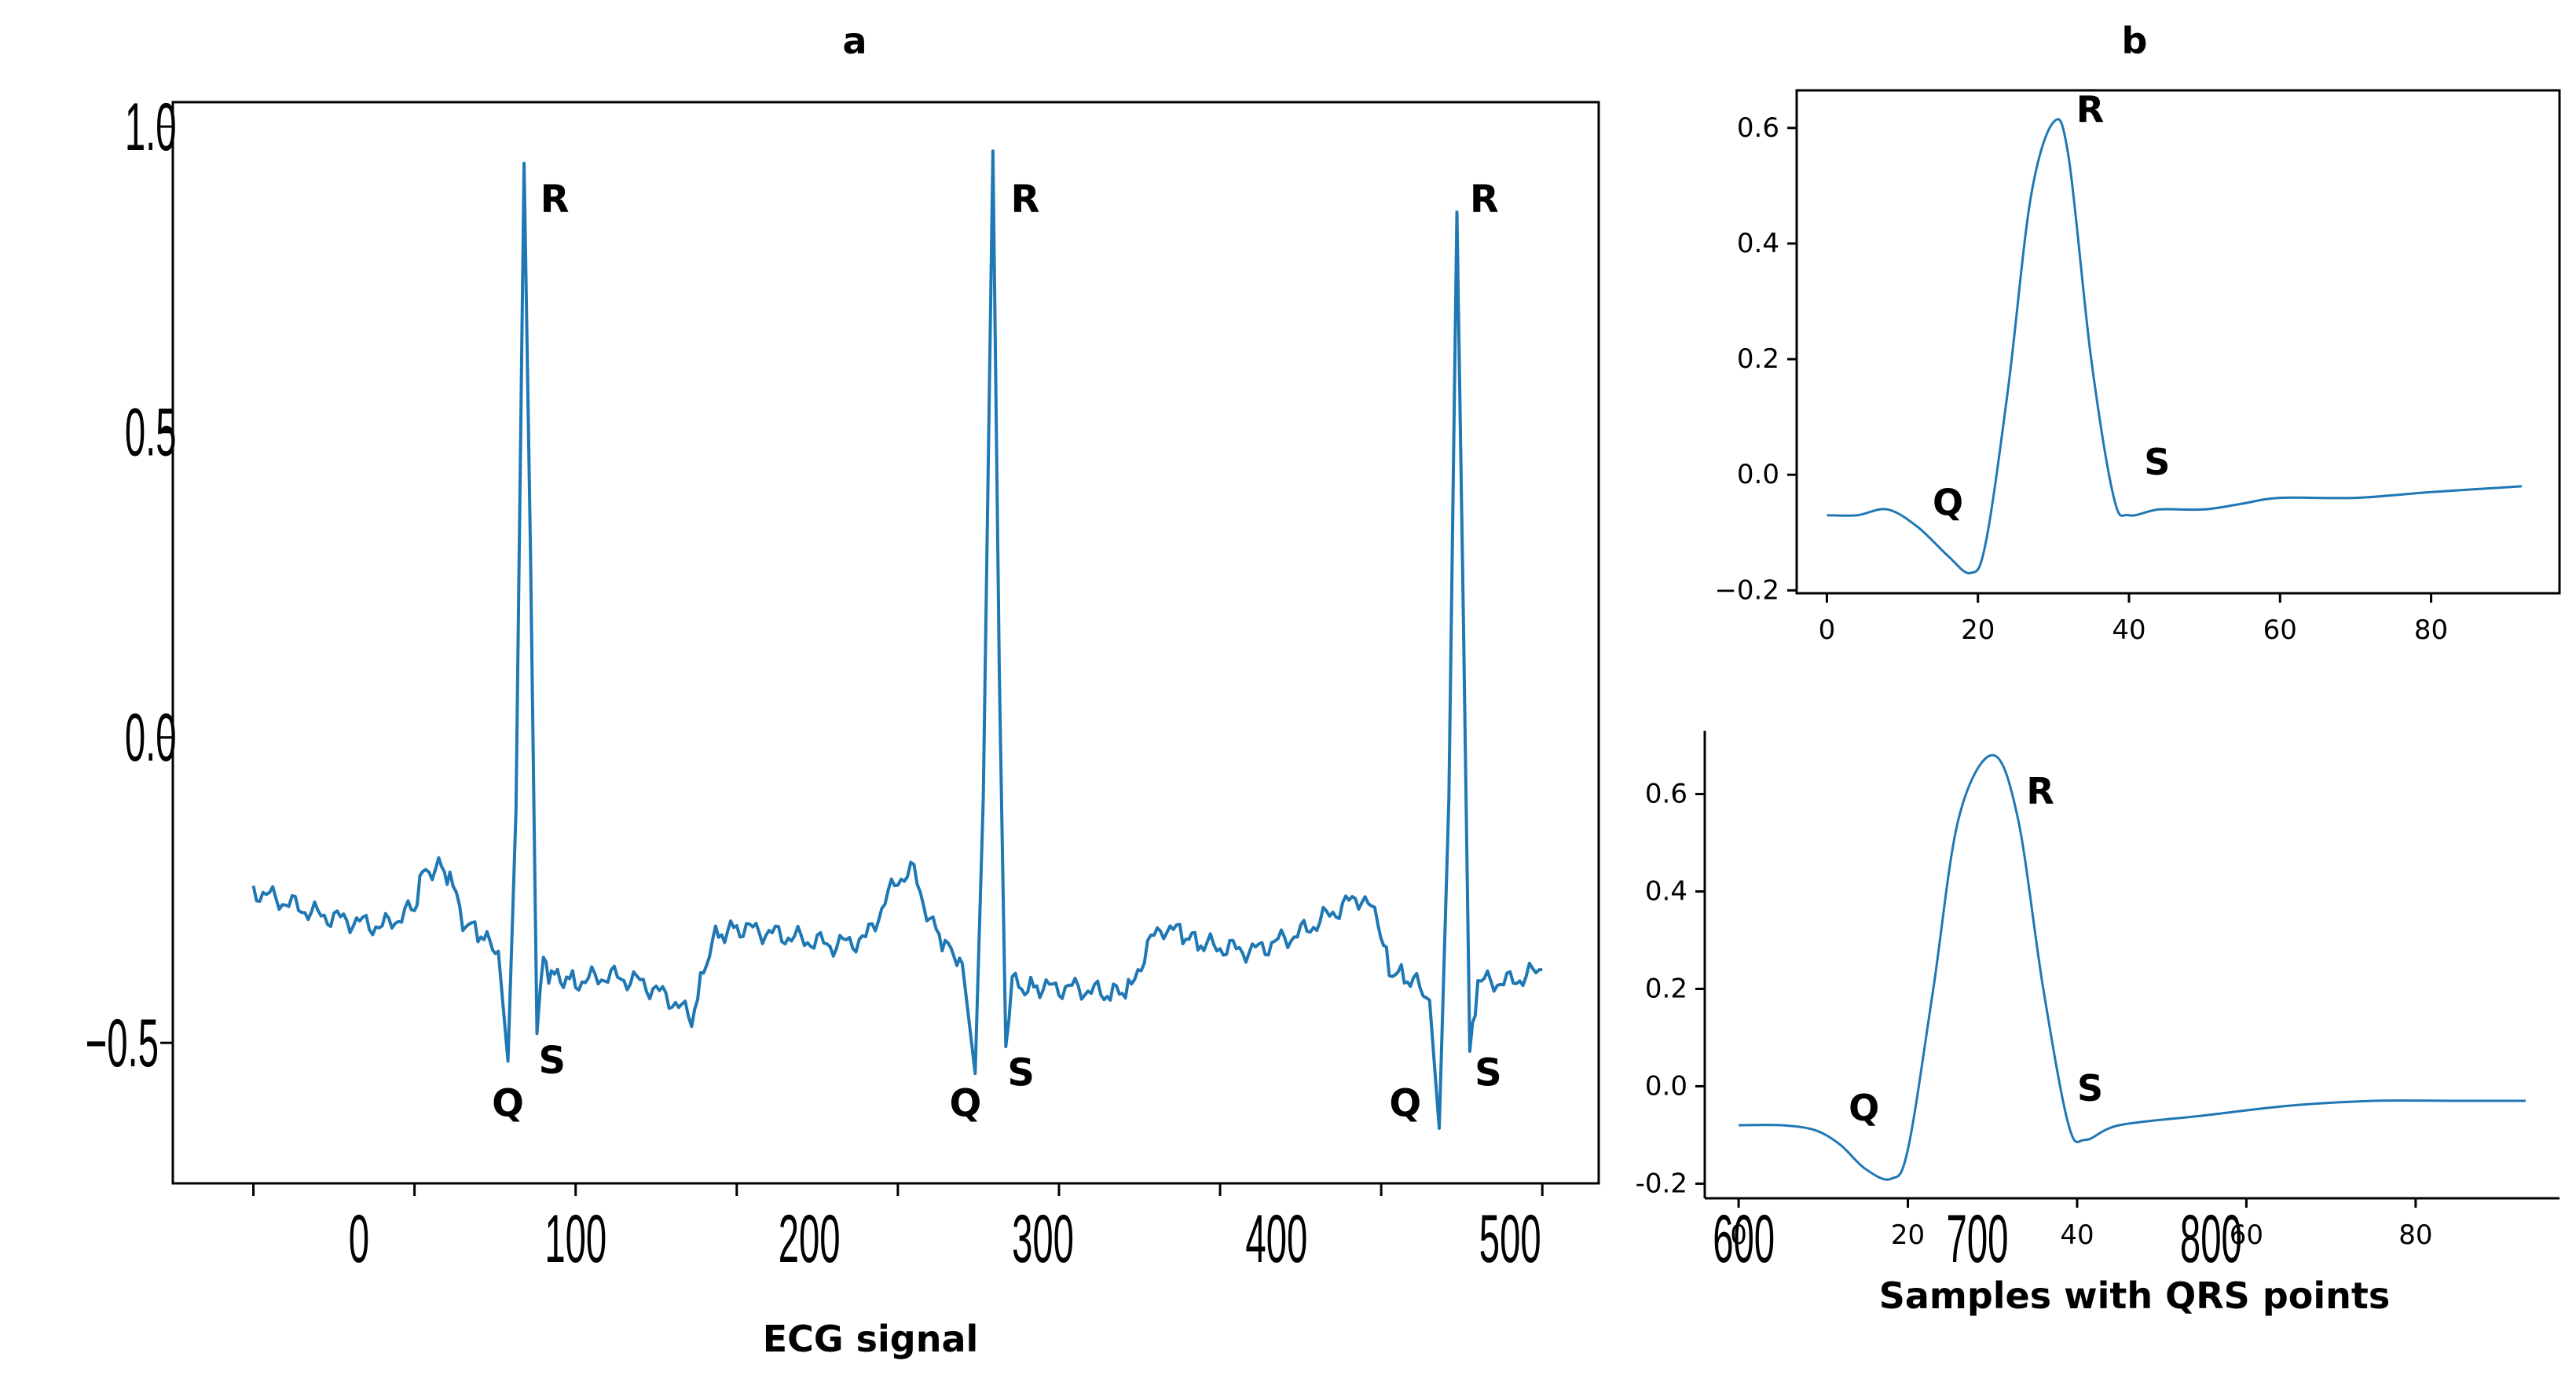 This screenshot has width=2576, height=1379. I want to click on ecg-ytick-label: 0.0, so click(151, 737).